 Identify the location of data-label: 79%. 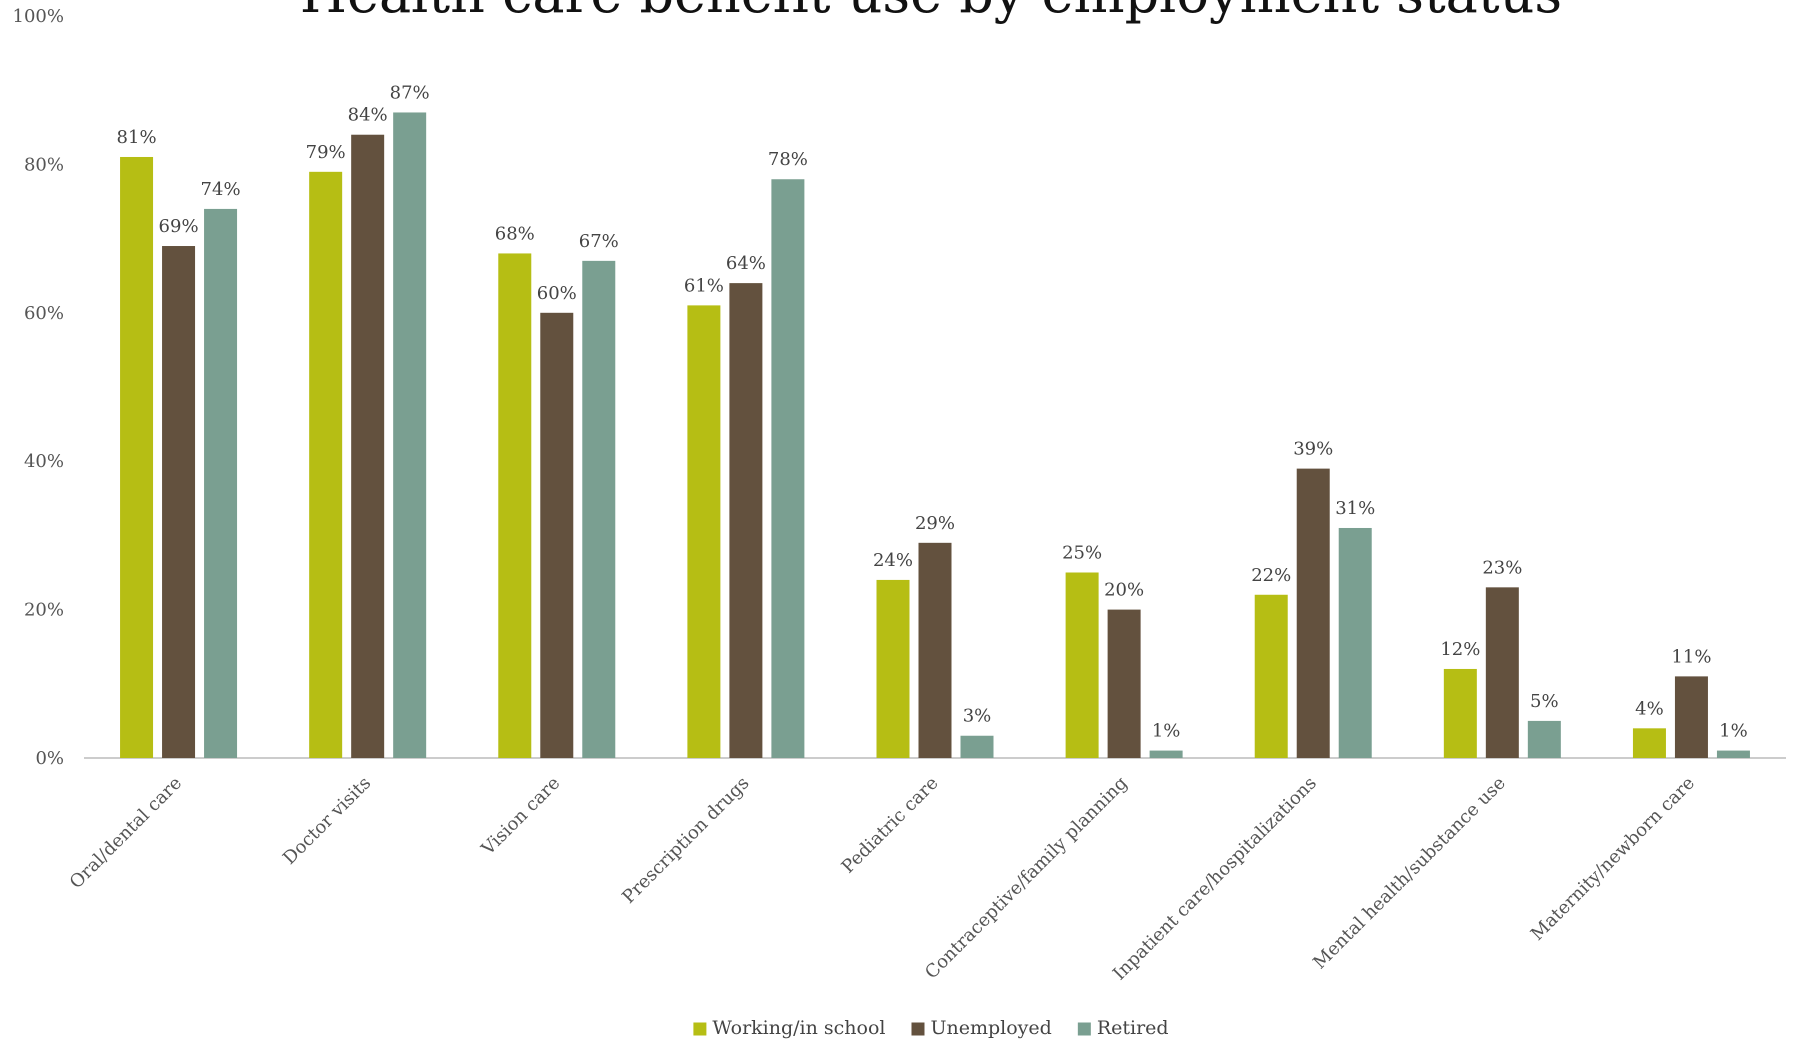
(326, 152).